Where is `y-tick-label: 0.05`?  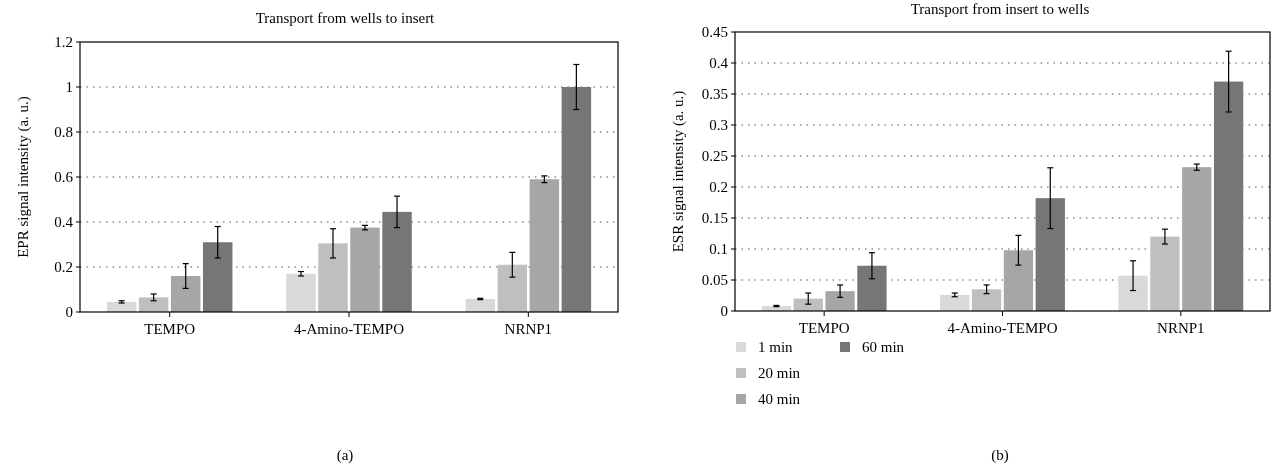
y-tick-label: 0.05 is located at coordinates (714, 280).